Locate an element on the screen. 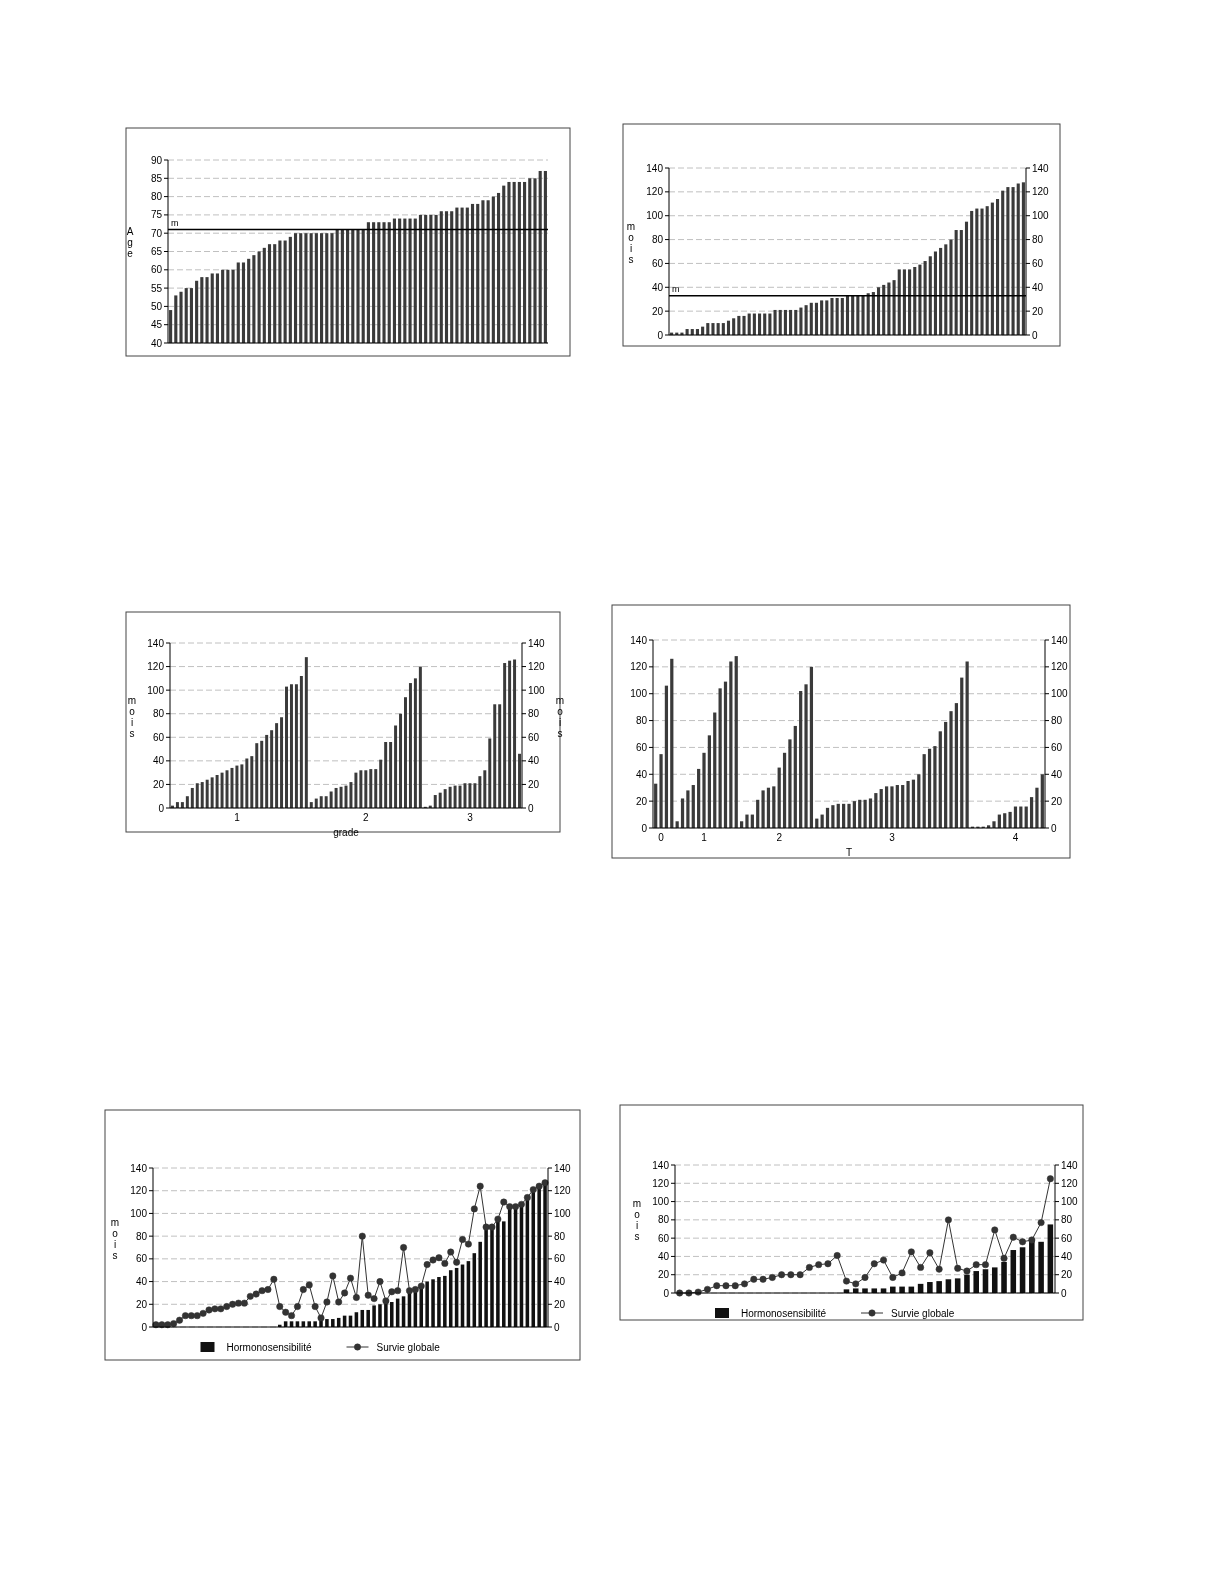 Image resolution: width=1224 pixels, height=1584 pixels. y-tick-label: 70 is located at coordinates (156, 233).